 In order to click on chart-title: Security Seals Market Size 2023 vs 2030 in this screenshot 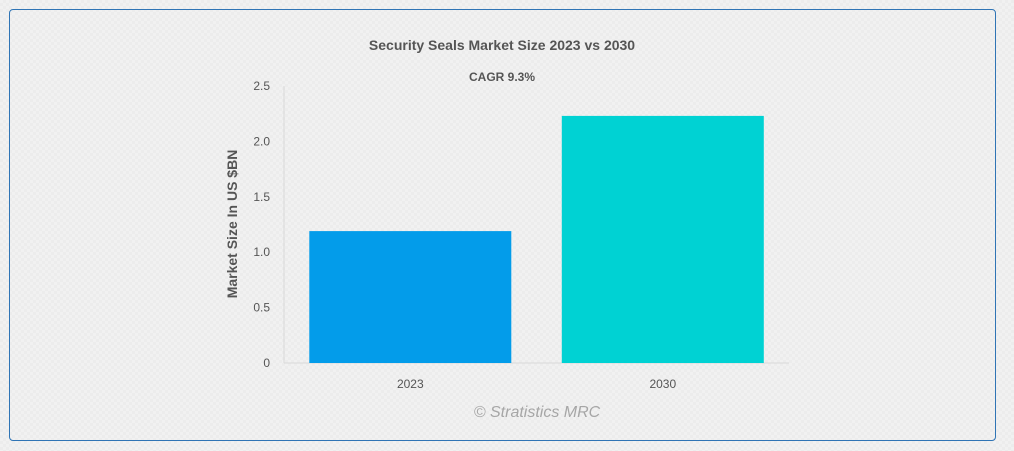, I will do `click(502, 45)`.